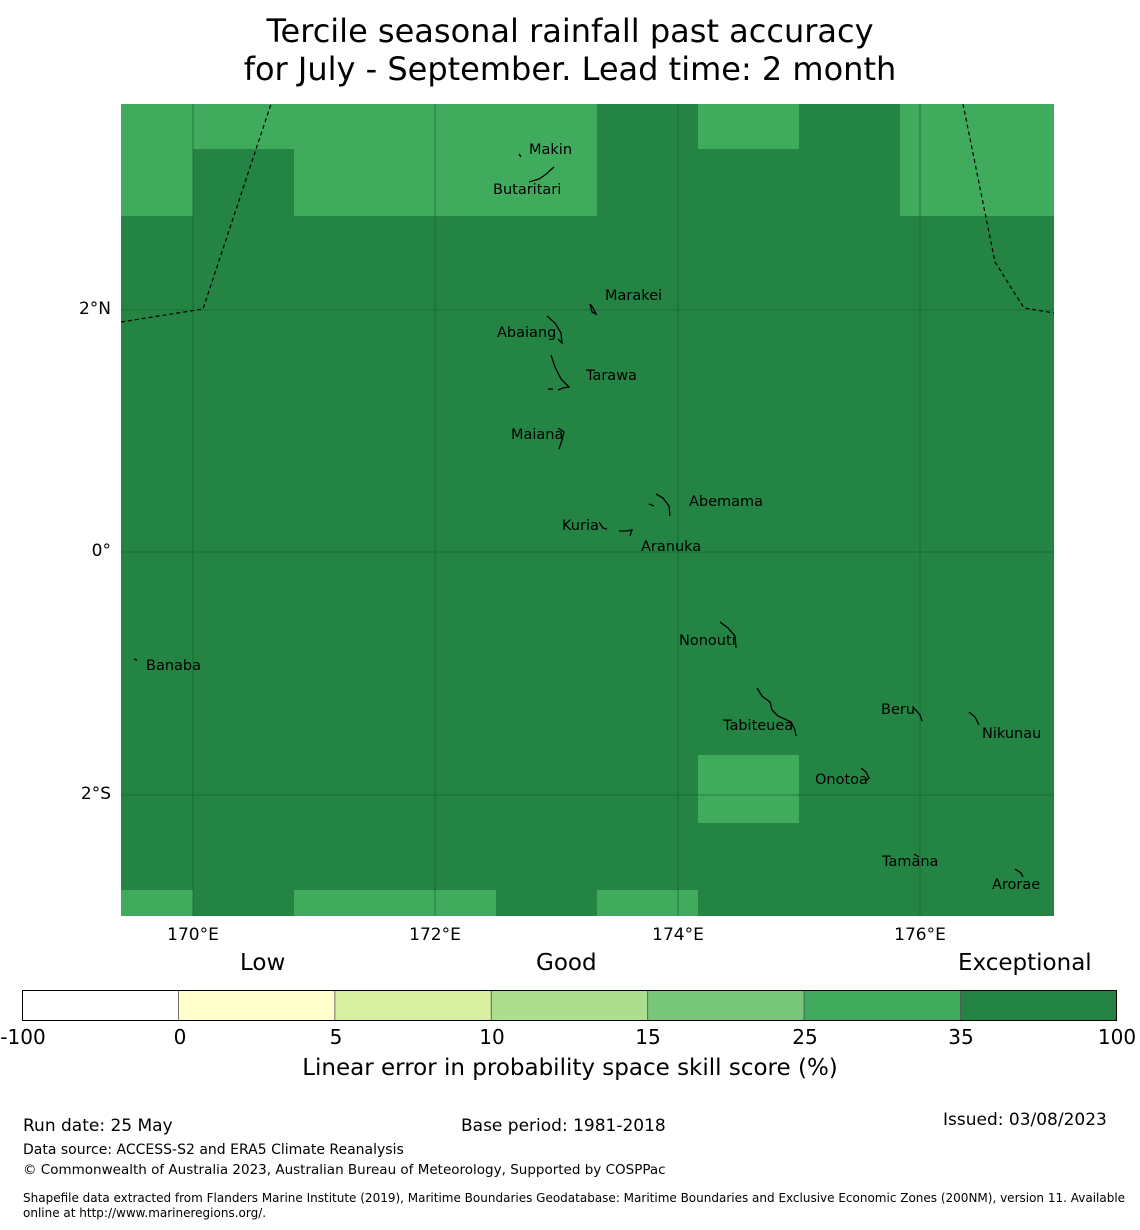 The width and height of the screenshot is (1140, 1230). Describe the element at coordinates (526, 333) in the screenshot. I see `island-label-abaiang: Abaiang` at that location.